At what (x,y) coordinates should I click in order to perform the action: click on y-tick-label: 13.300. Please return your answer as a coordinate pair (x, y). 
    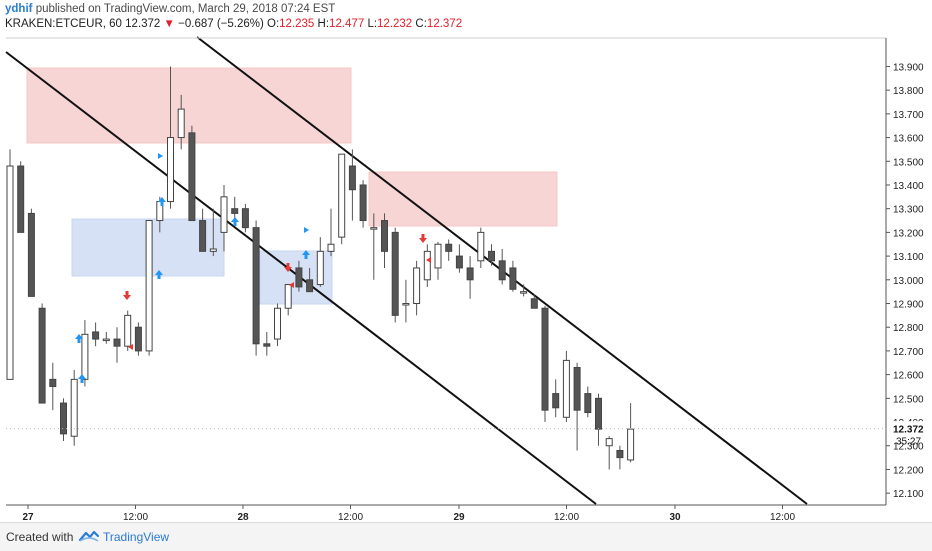
    Looking at the image, I should click on (908, 210).